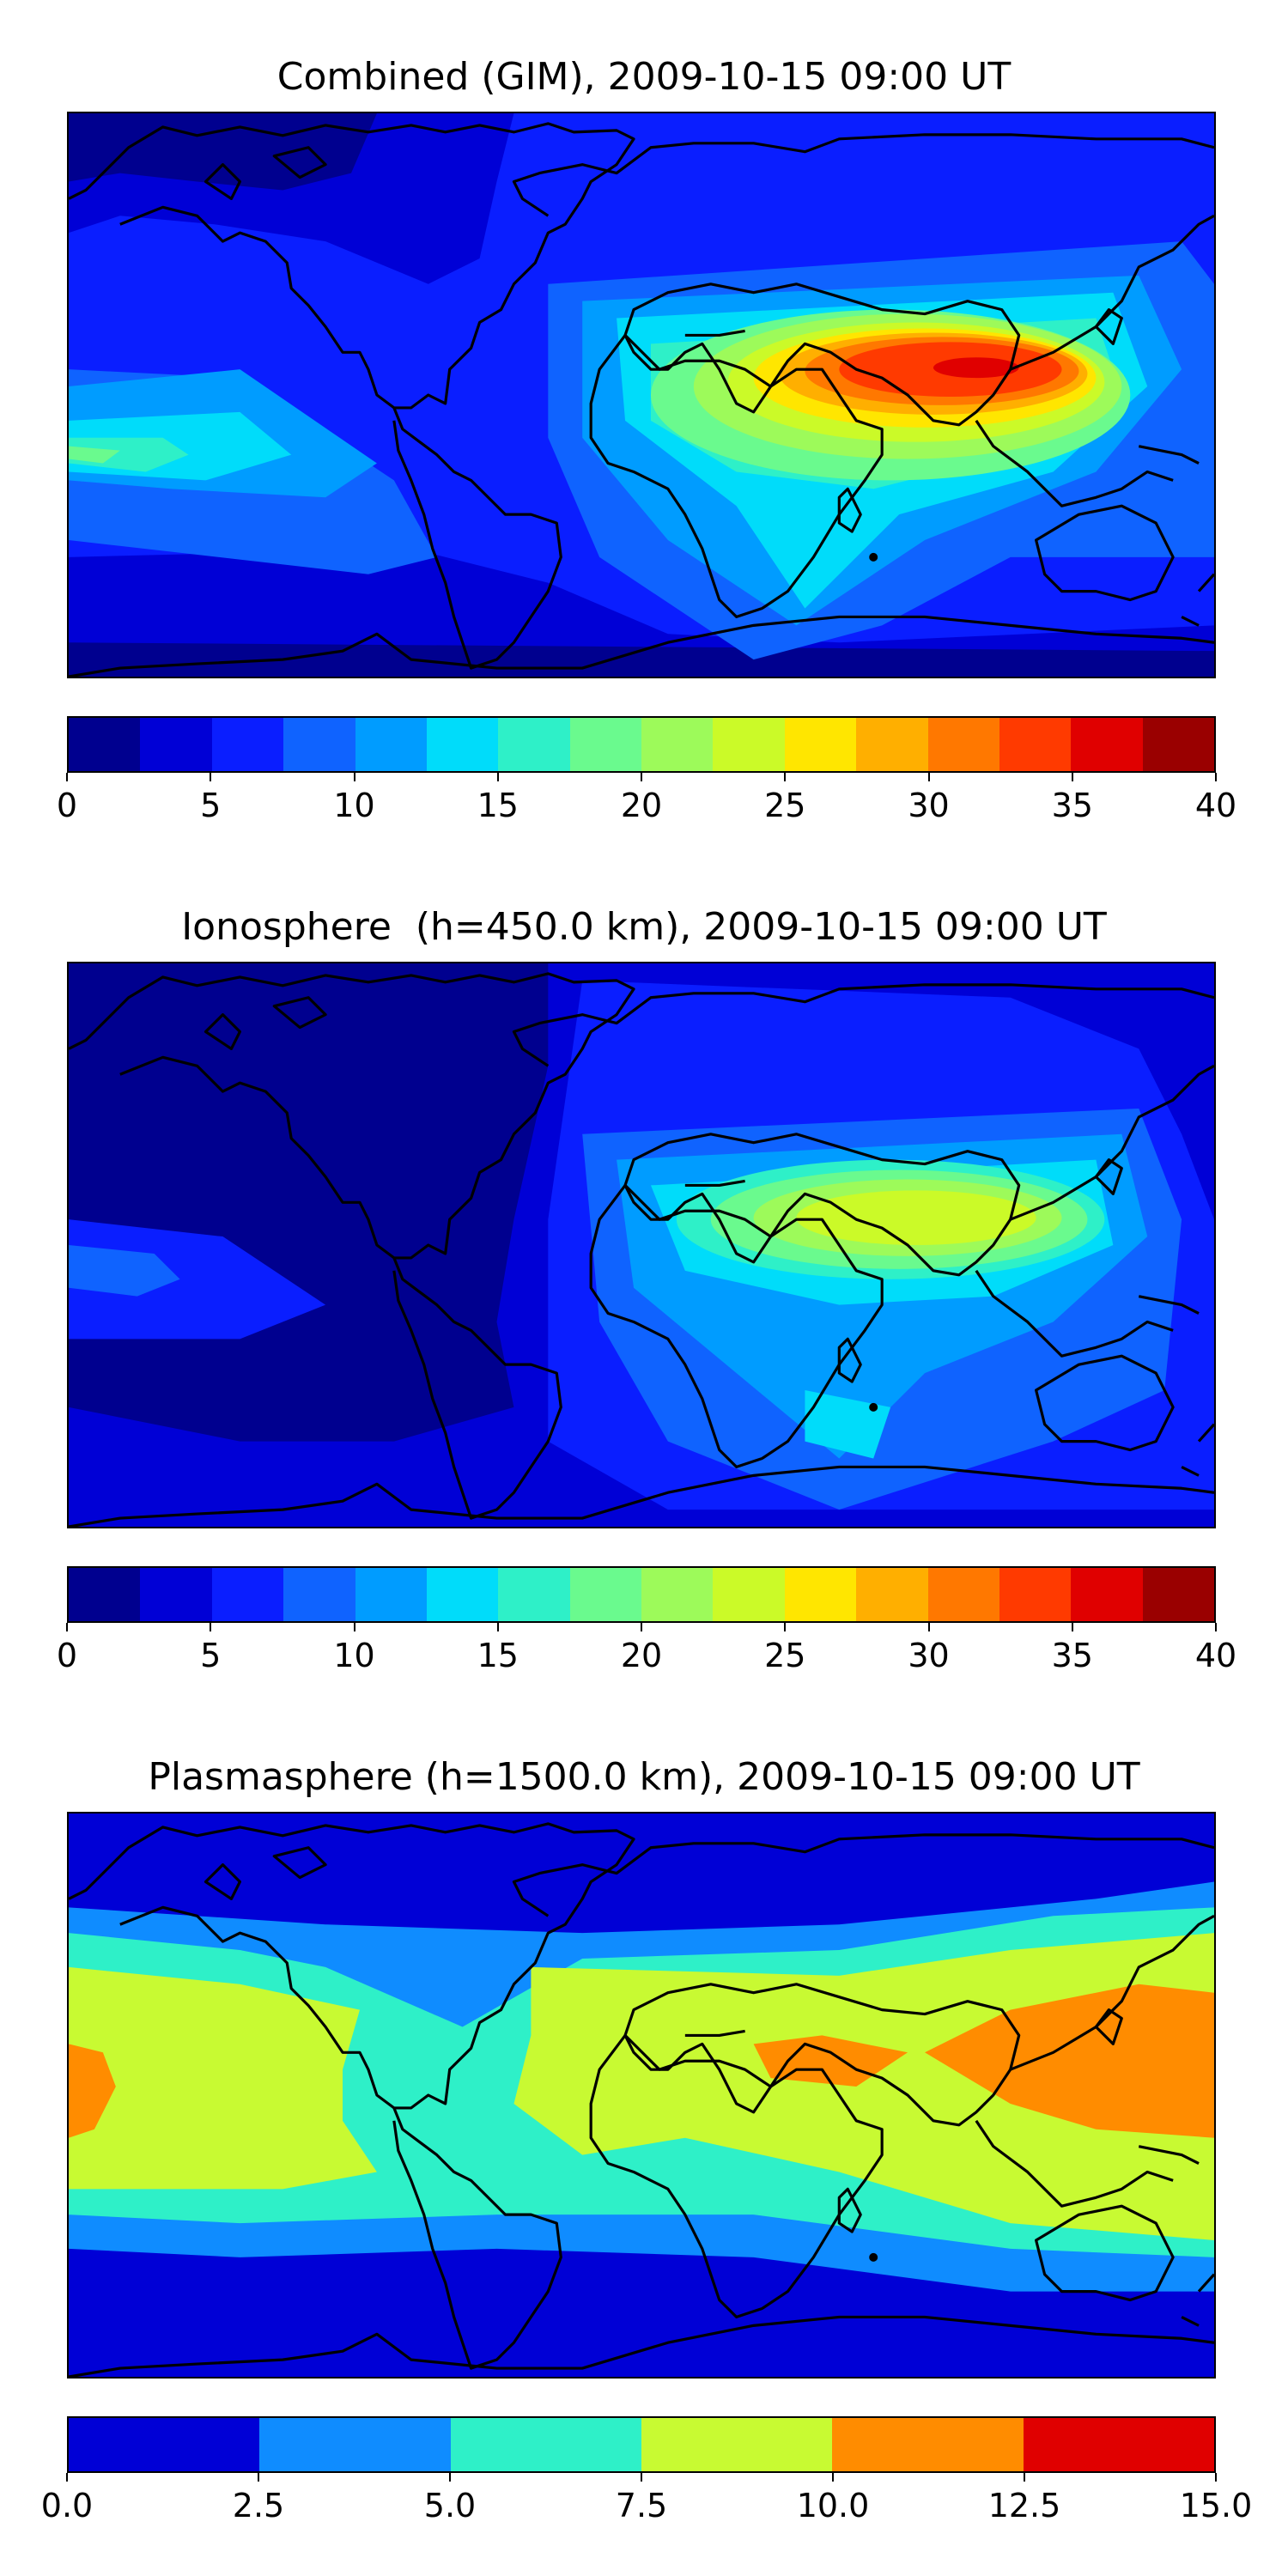  What do you see at coordinates (1216, 2506) in the screenshot?
I see `tick-label: 15.0` at bounding box center [1216, 2506].